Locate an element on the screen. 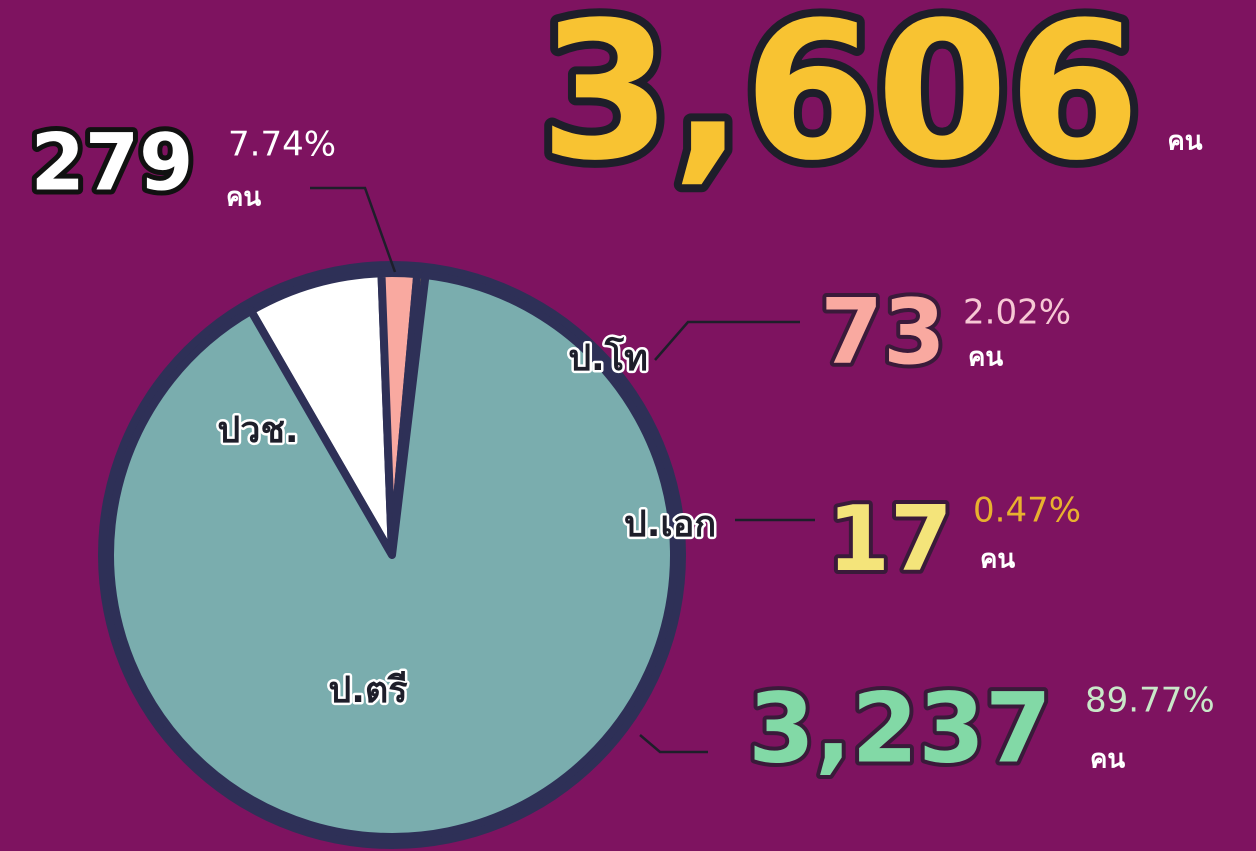 The width and height of the screenshot is (1256, 851). value-label: 279 is located at coordinates (112, 163).